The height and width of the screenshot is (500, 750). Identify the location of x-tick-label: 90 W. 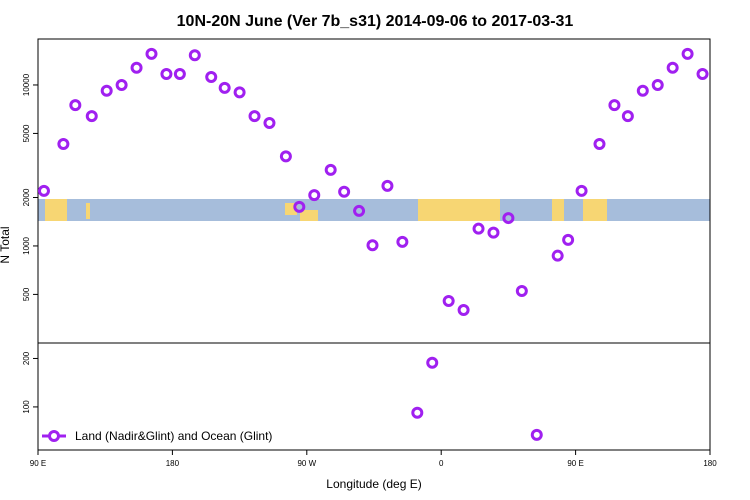
(306, 463).